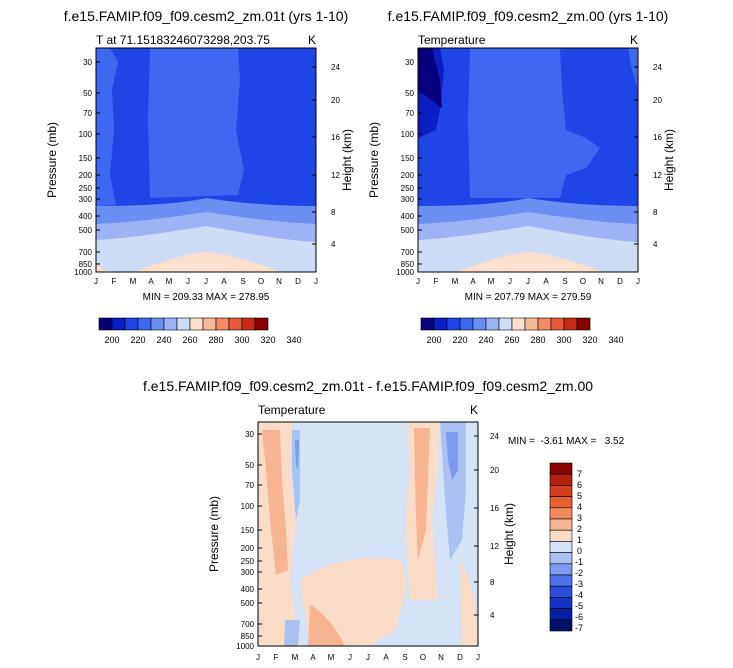 This screenshot has width=733, height=668. I want to click on panel-a-cbar-label: 220, so click(137, 340).